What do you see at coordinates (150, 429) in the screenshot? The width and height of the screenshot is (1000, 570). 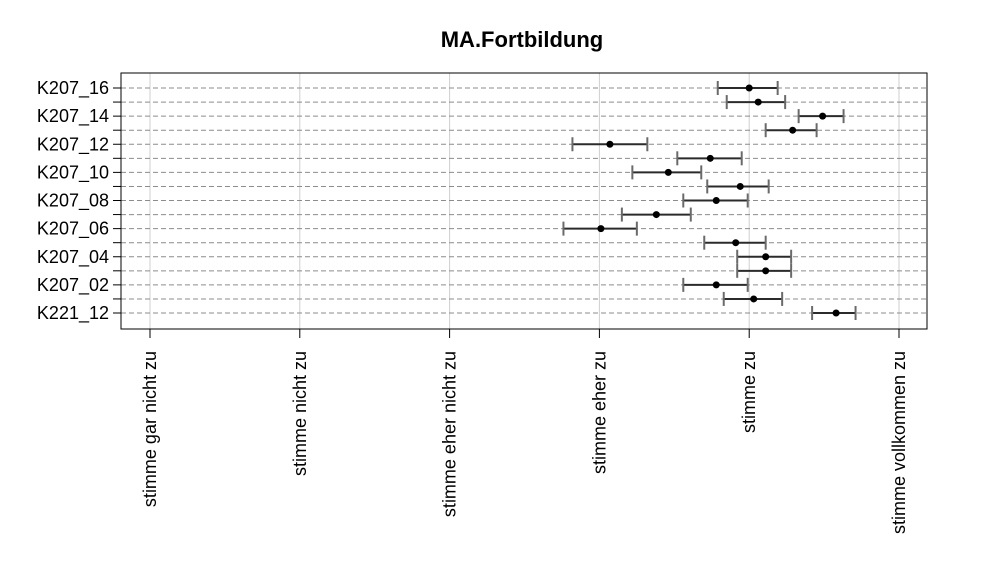 I see `x-tick-label: stimme gar nicht zu` at bounding box center [150, 429].